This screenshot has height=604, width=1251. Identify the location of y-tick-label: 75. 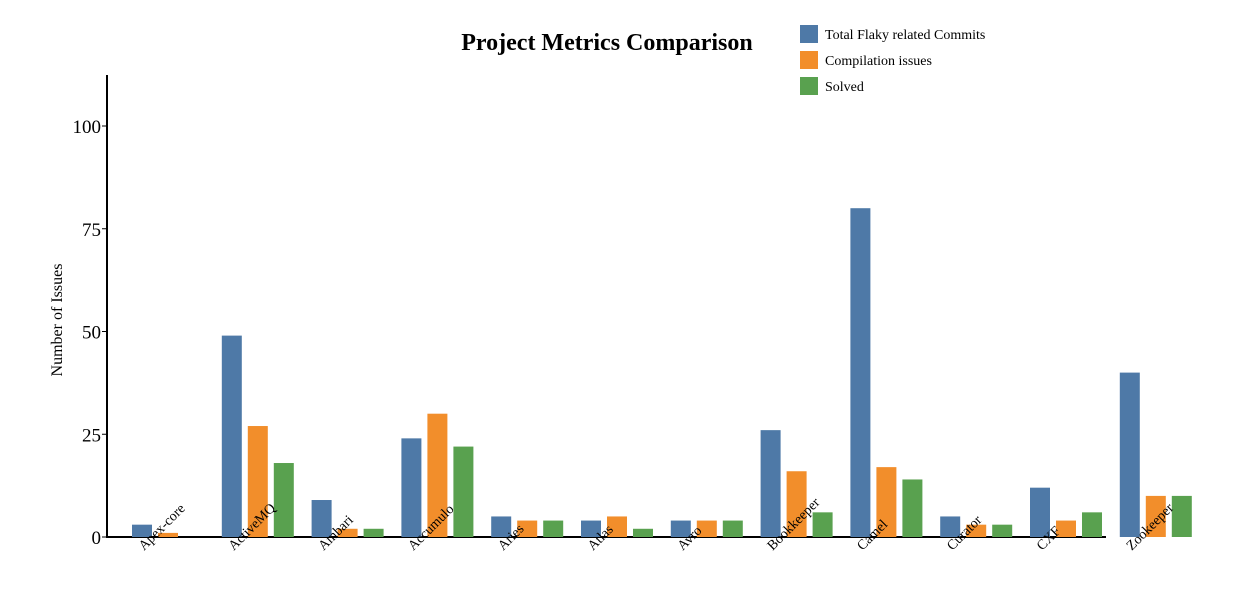
(91, 230).